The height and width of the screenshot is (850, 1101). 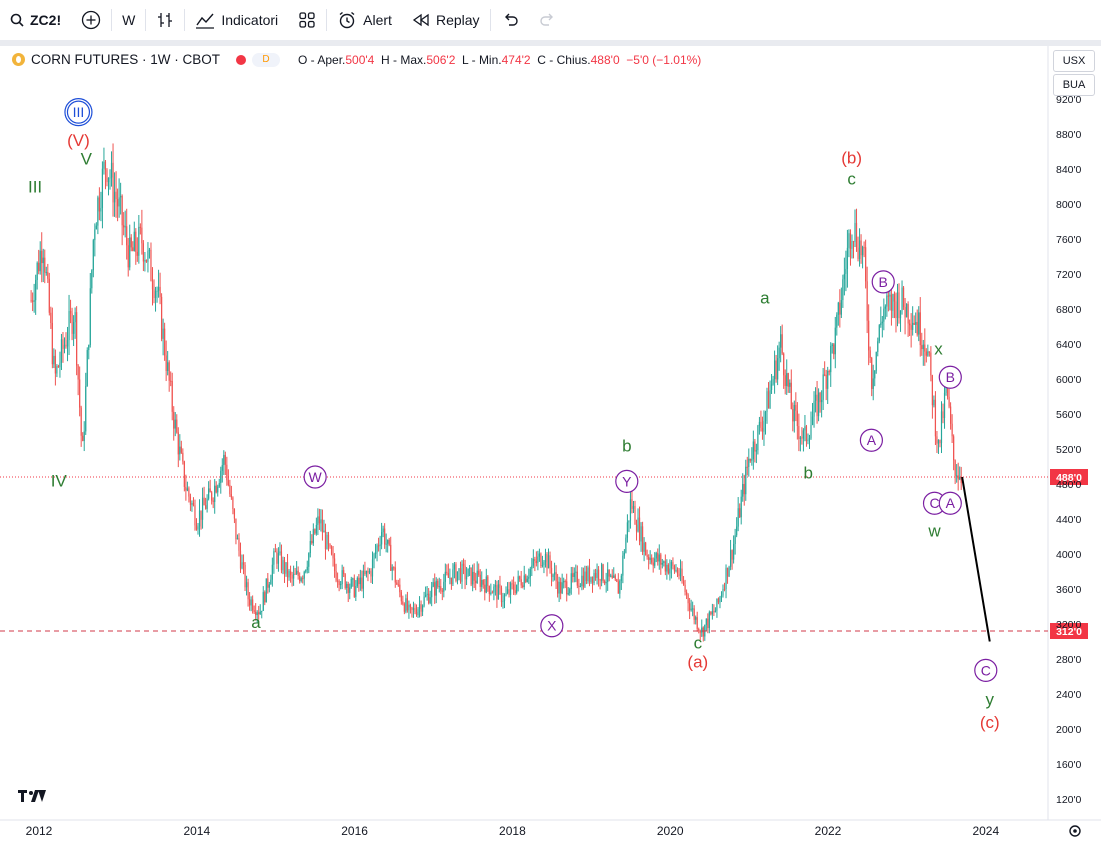 What do you see at coordinates (364, 20) in the screenshot?
I see `alert-button: Alert` at bounding box center [364, 20].